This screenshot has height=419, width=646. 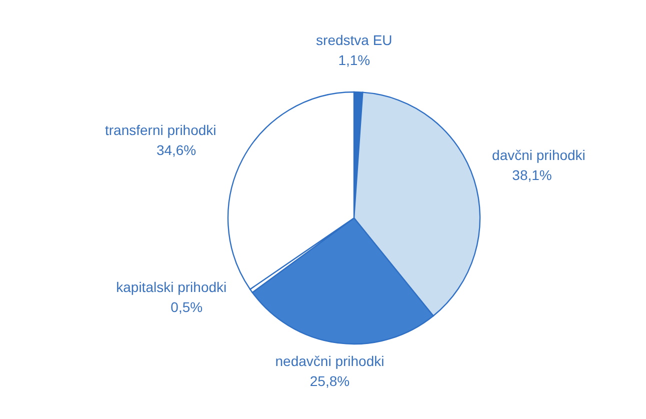 What do you see at coordinates (539, 154) in the screenshot?
I see `slice-label: davčni prihodki` at bounding box center [539, 154].